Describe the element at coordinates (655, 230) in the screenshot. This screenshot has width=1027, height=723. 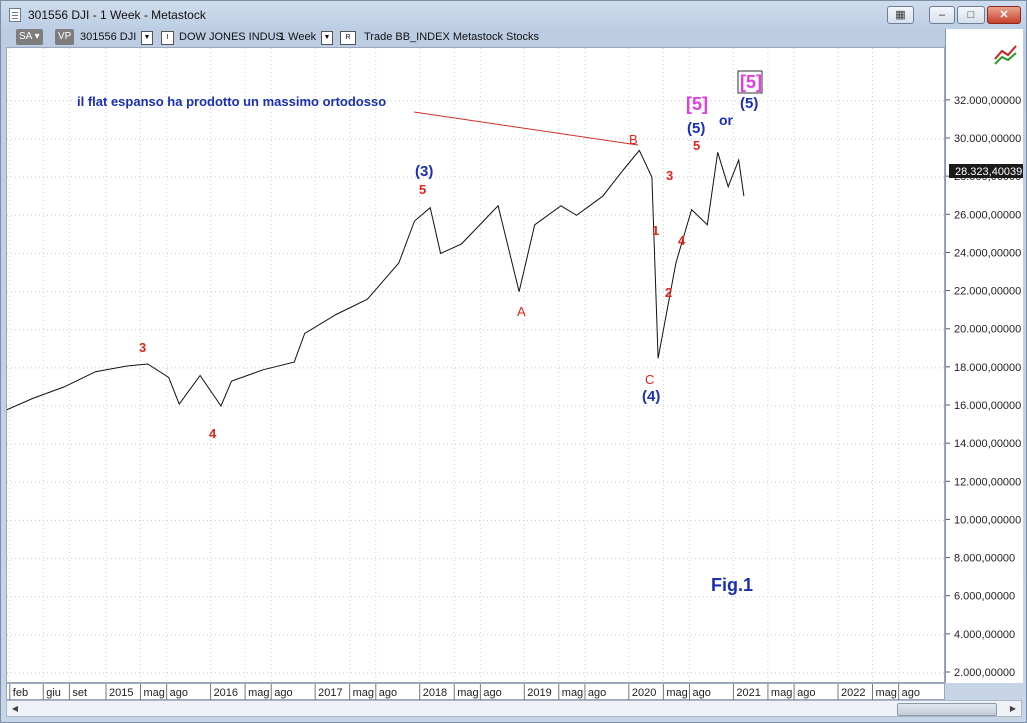
I see `wave-1: 1` at that location.